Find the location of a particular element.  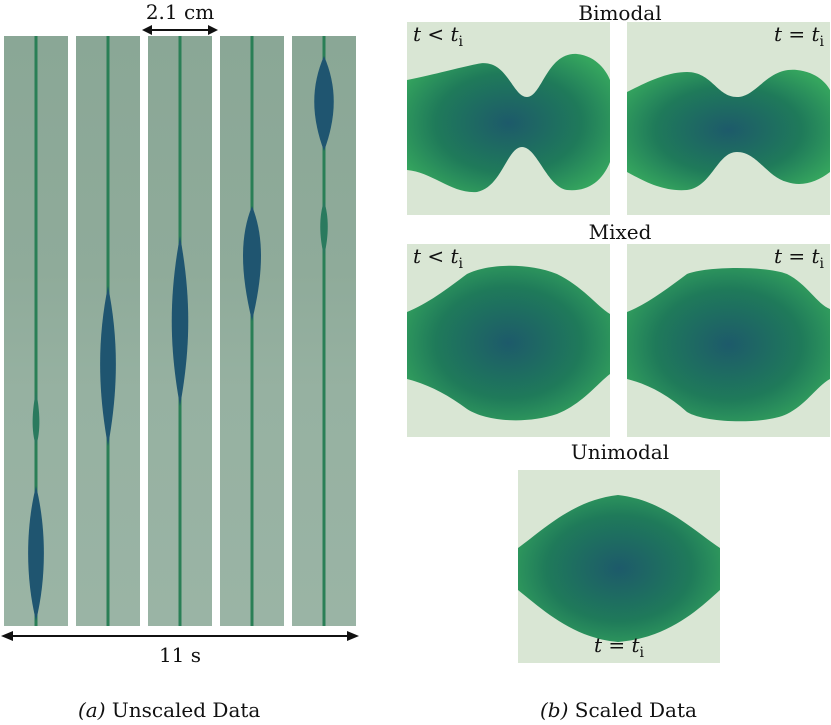

strip-4-image is located at coordinates (252, 331).